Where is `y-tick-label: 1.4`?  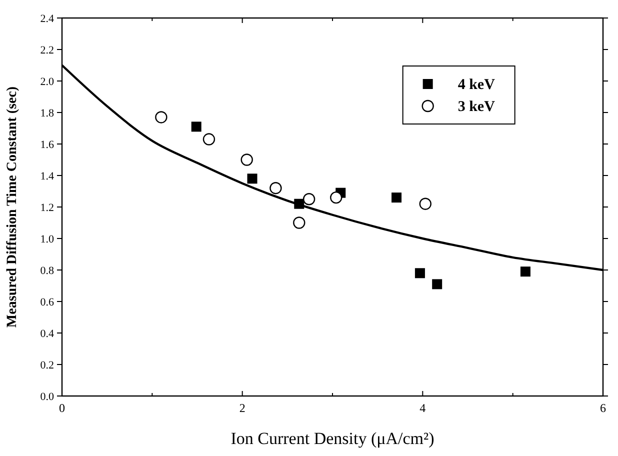 y-tick-label: 1.4 is located at coordinates (47, 176).